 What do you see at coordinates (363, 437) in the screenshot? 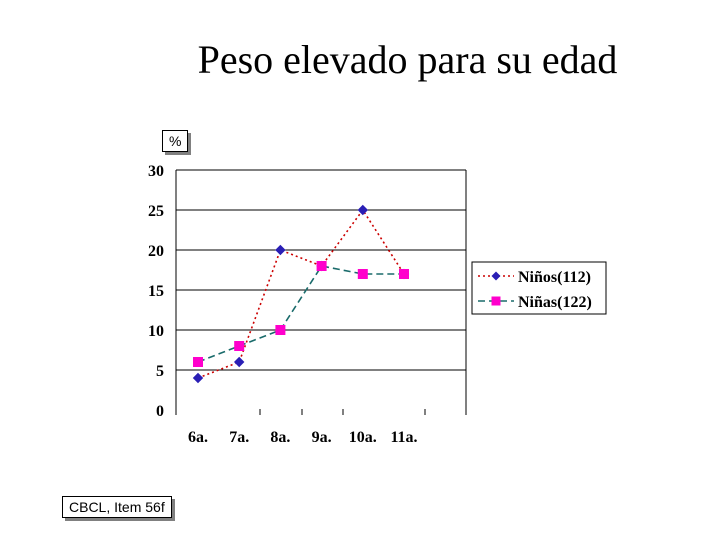
I see `x-tick-label: 10a.` at bounding box center [363, 437].